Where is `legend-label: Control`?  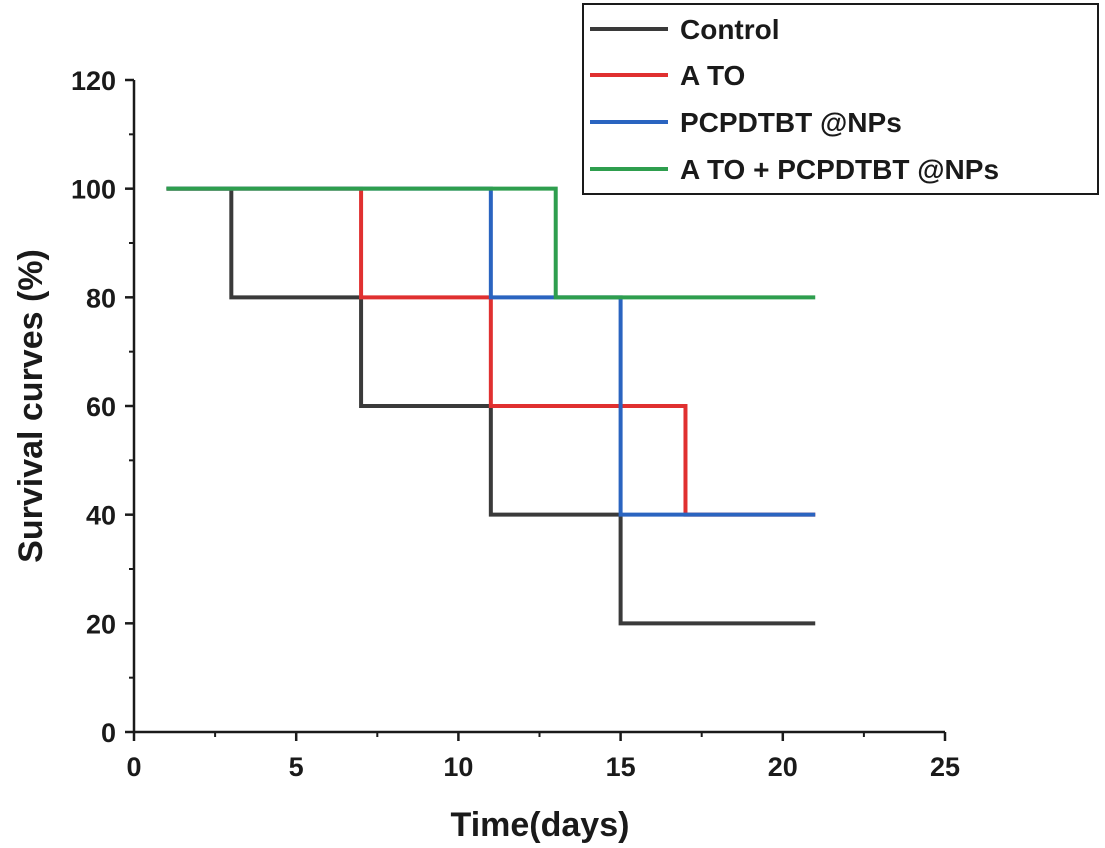 legend-label: Control is located at coordinates (730, 29).